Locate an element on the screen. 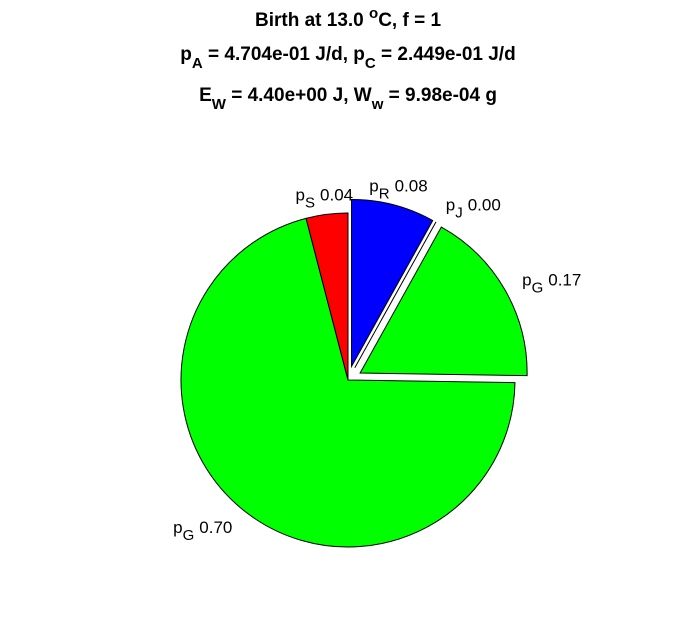 The width and height of the screenshot is (696, 618). slice-label: pR 0.08 is located at coordinates (398, 189).